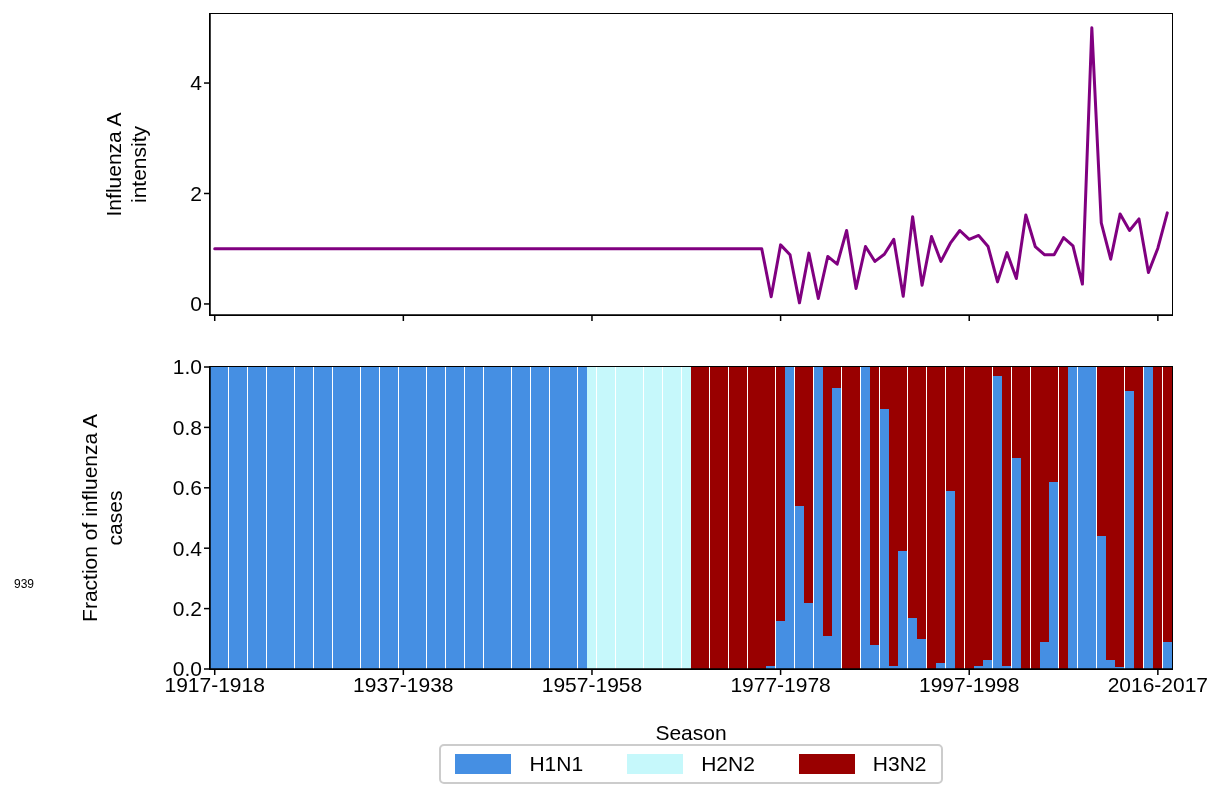 The image size is (1225, 812). Describe the element at coordinates (780, 684) in the screenshot. I see `x-tick-label: 1977-1978` at that location.